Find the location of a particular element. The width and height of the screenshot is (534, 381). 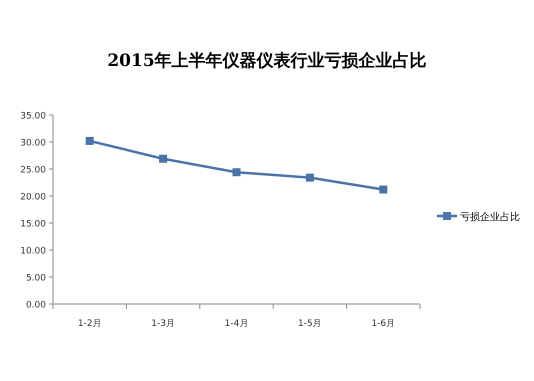

x-tick-label: 1-2月 is located at coordinates (90, 324).